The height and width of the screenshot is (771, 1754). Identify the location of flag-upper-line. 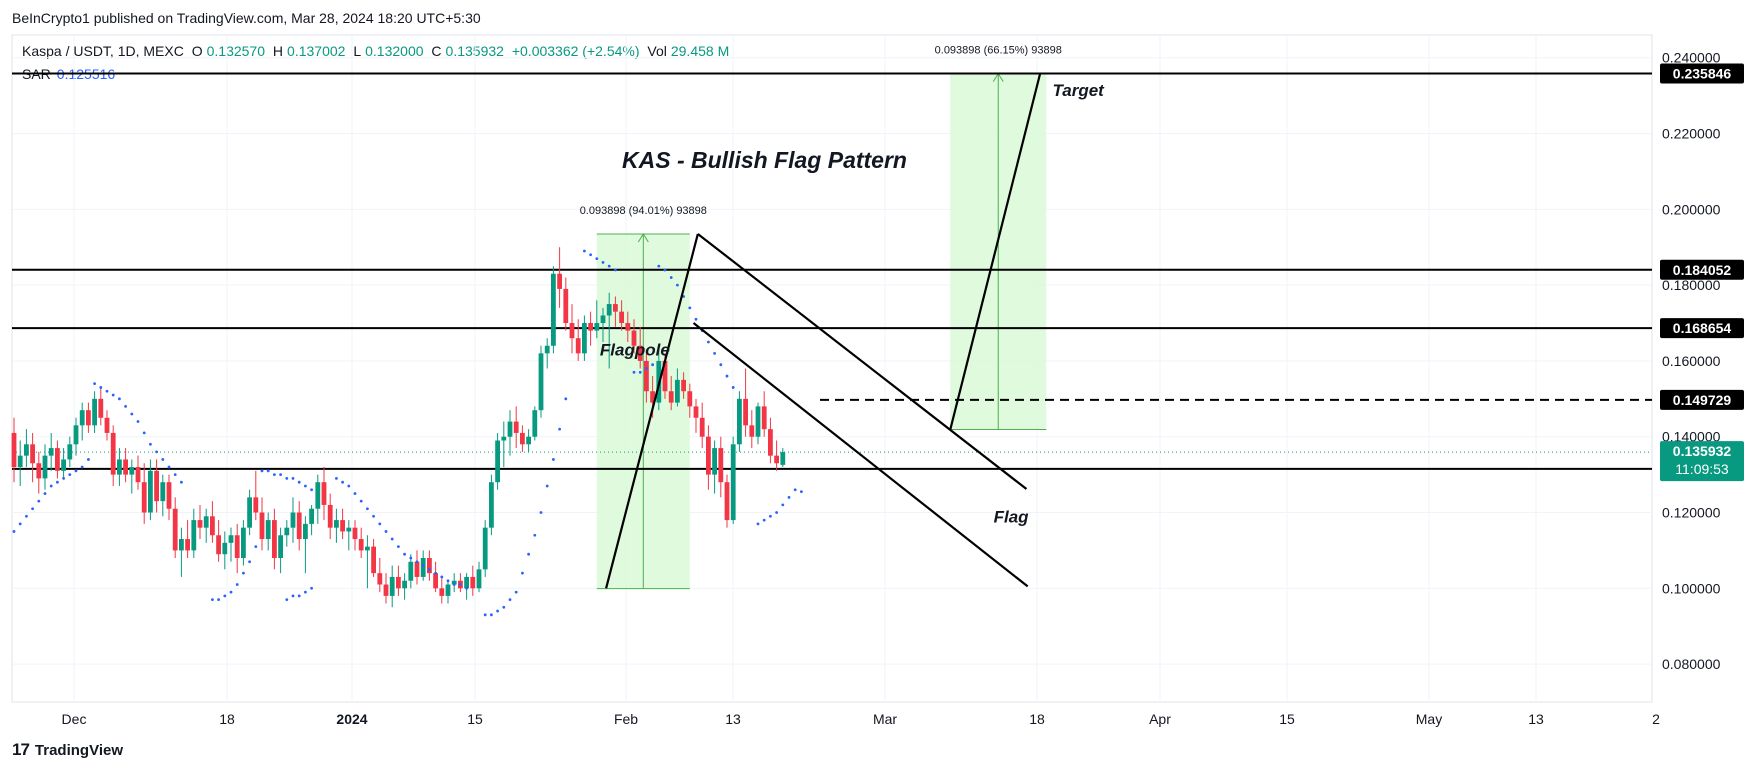
(862, 361).